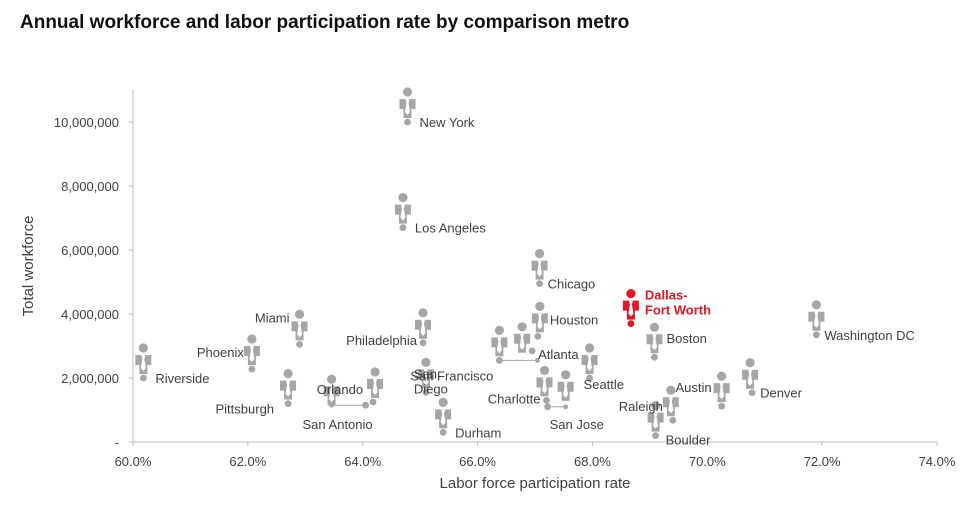 Image resolution: width=970 pixels, height=511 pixels. Describe the element at coordinates (431, 388) in the screenshot. I see `point-label-line: Diego` at that location.